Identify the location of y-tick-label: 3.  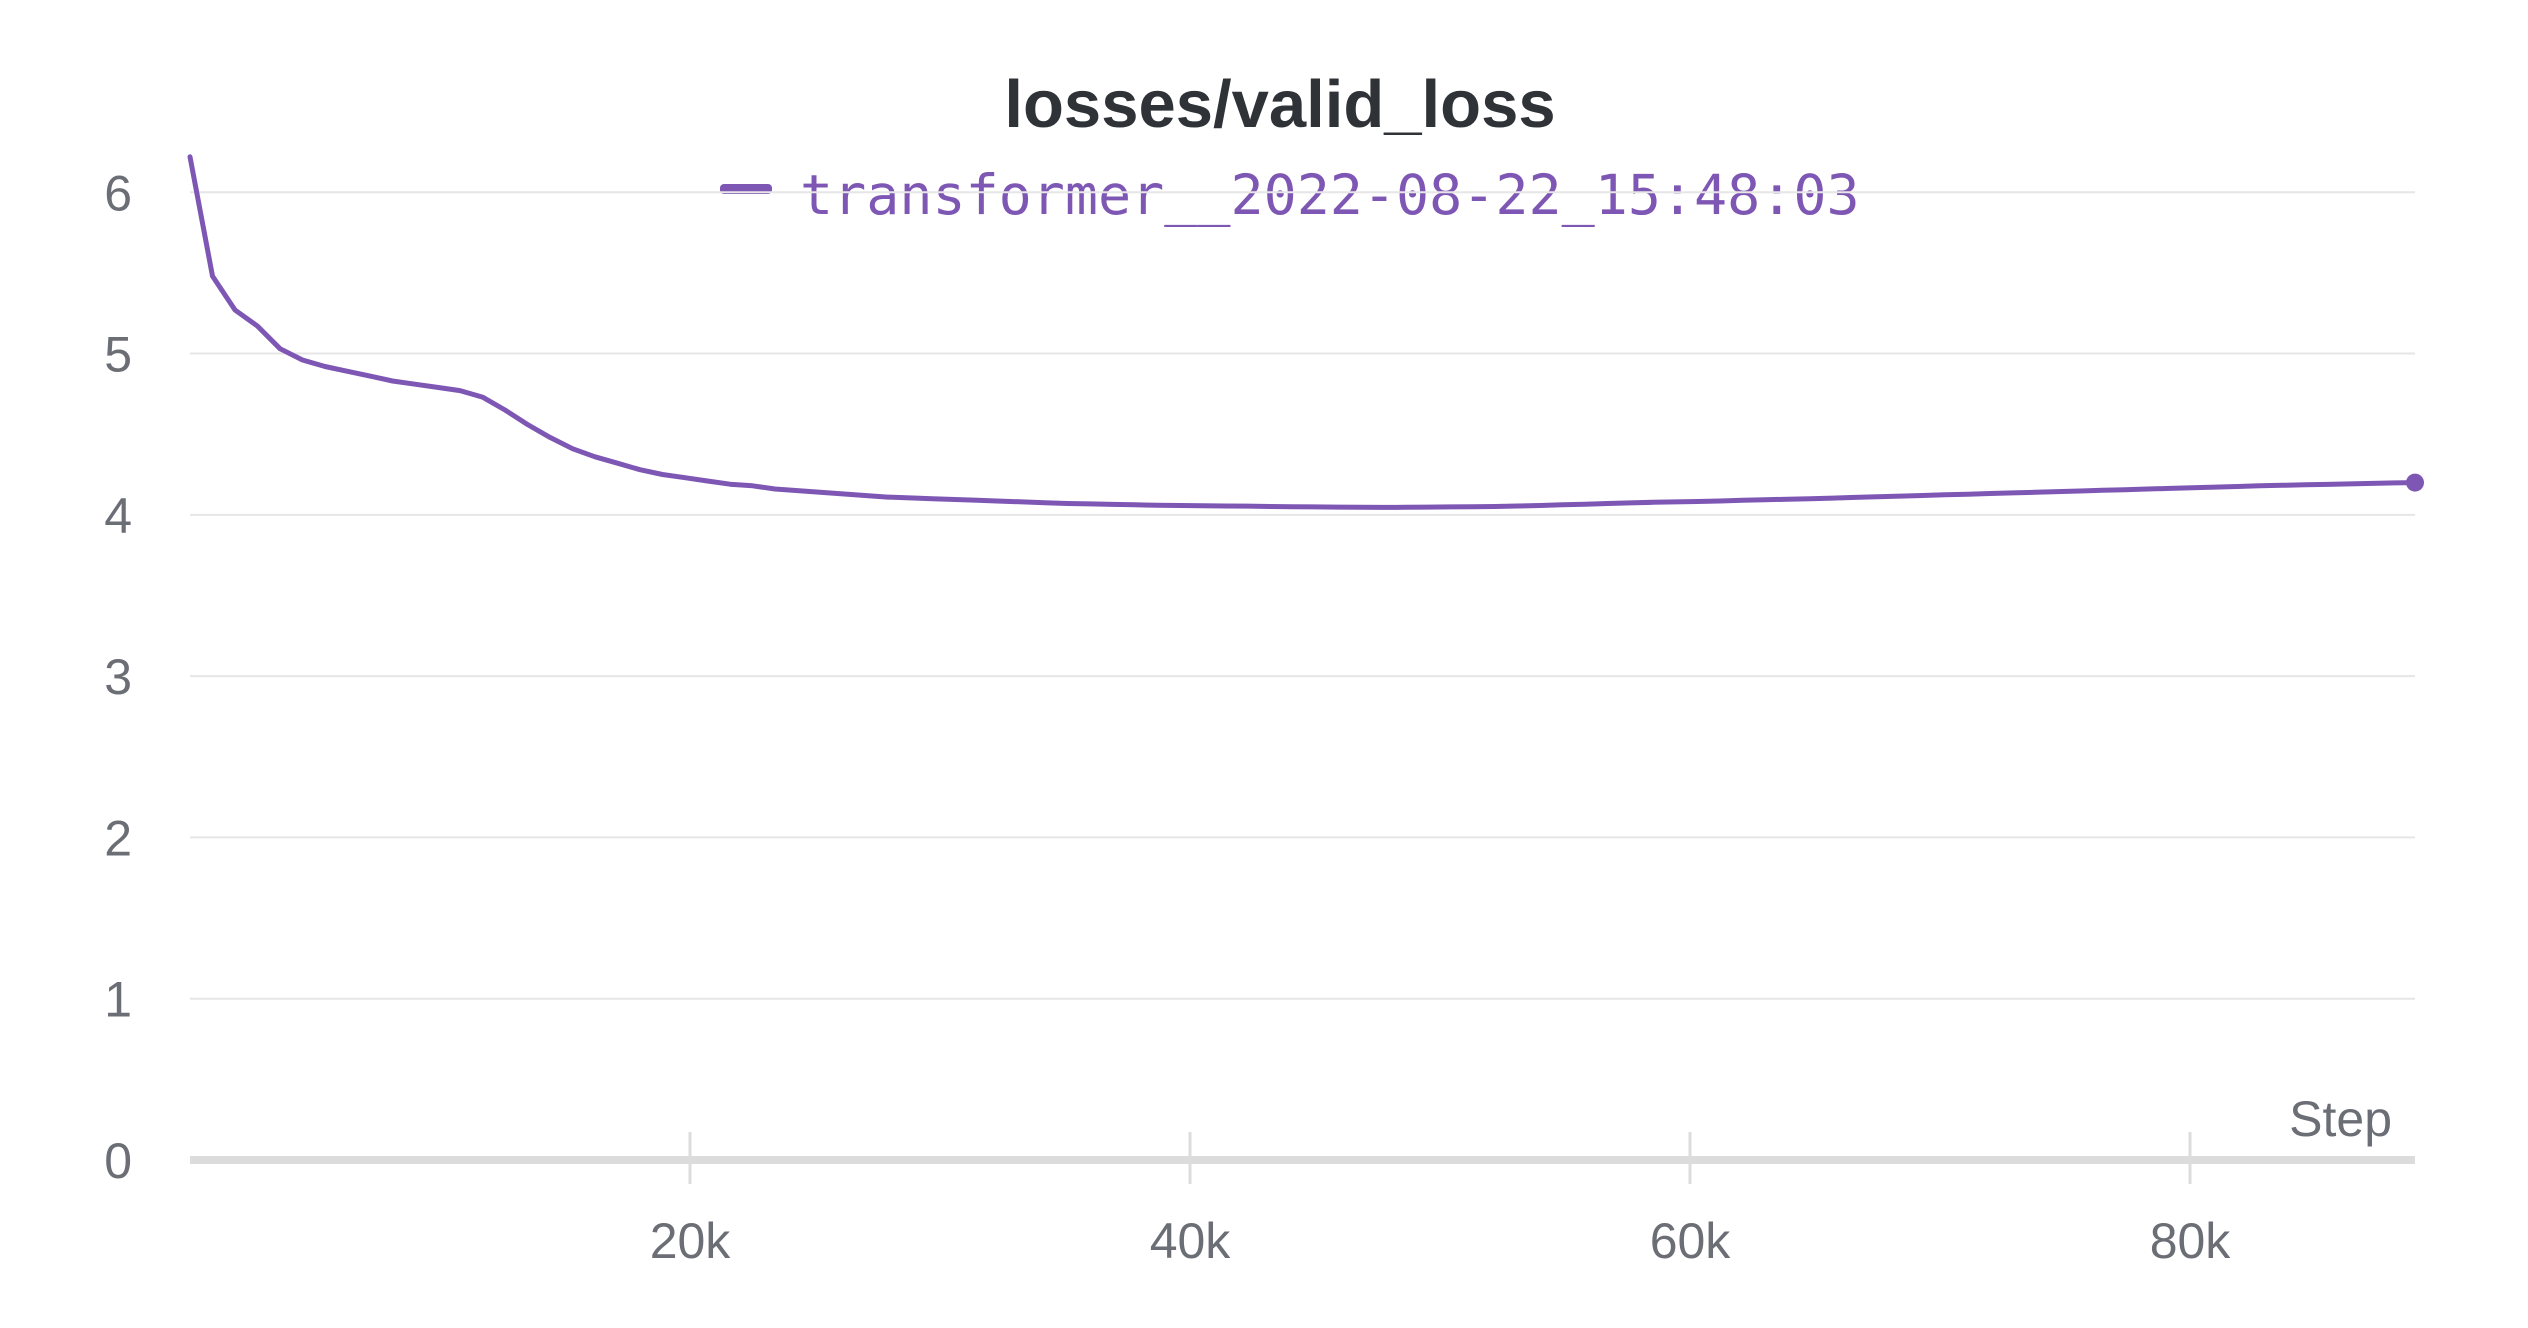
(118, 677).